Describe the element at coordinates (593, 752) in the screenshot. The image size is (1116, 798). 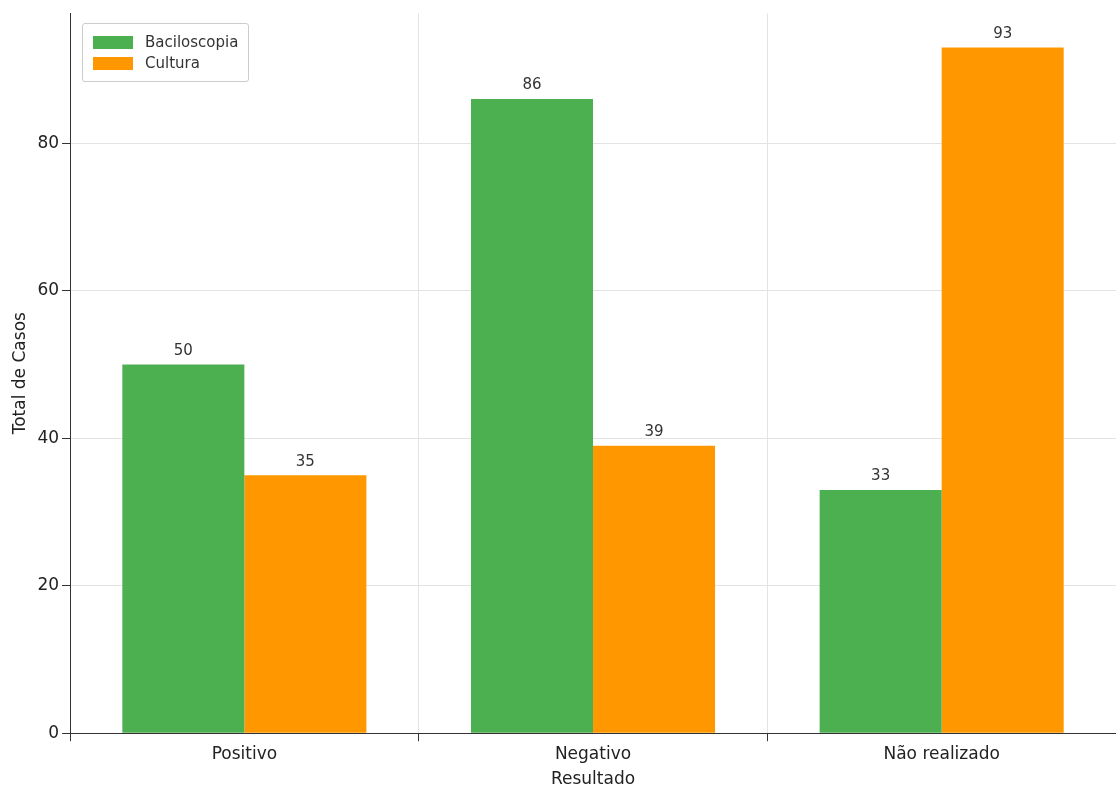
I see `x-tick-label: Negativo` at that location.